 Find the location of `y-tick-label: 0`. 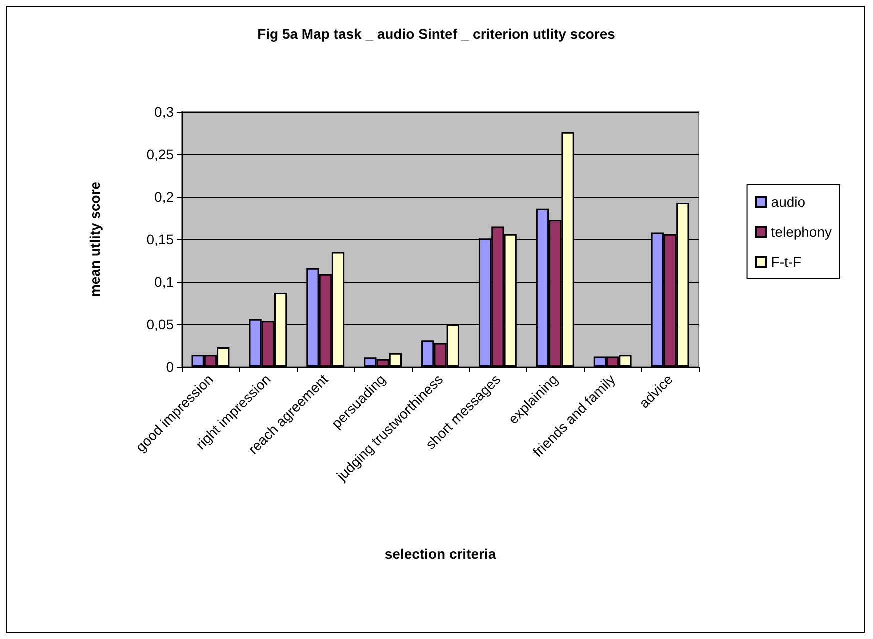

y-tick-label: 0 is located at coordinates (170, 367).